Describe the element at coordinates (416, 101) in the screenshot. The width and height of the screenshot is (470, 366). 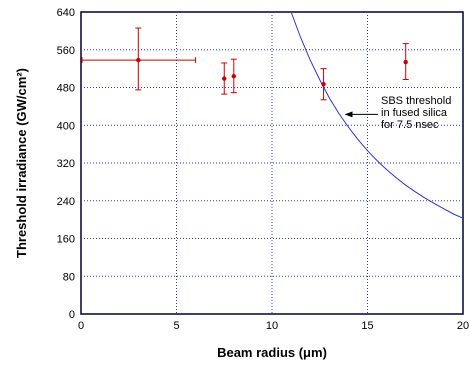
I see `annotation-text: SBS threshold` at that location.